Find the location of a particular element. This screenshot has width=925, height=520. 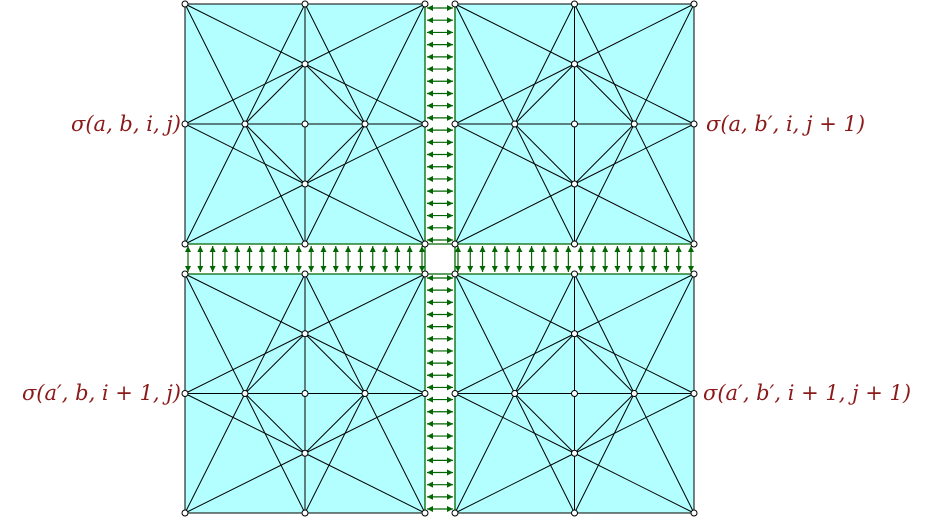

label-top-right: σ(a, b′, i, j + 1) is located at coordinates (786, 124).